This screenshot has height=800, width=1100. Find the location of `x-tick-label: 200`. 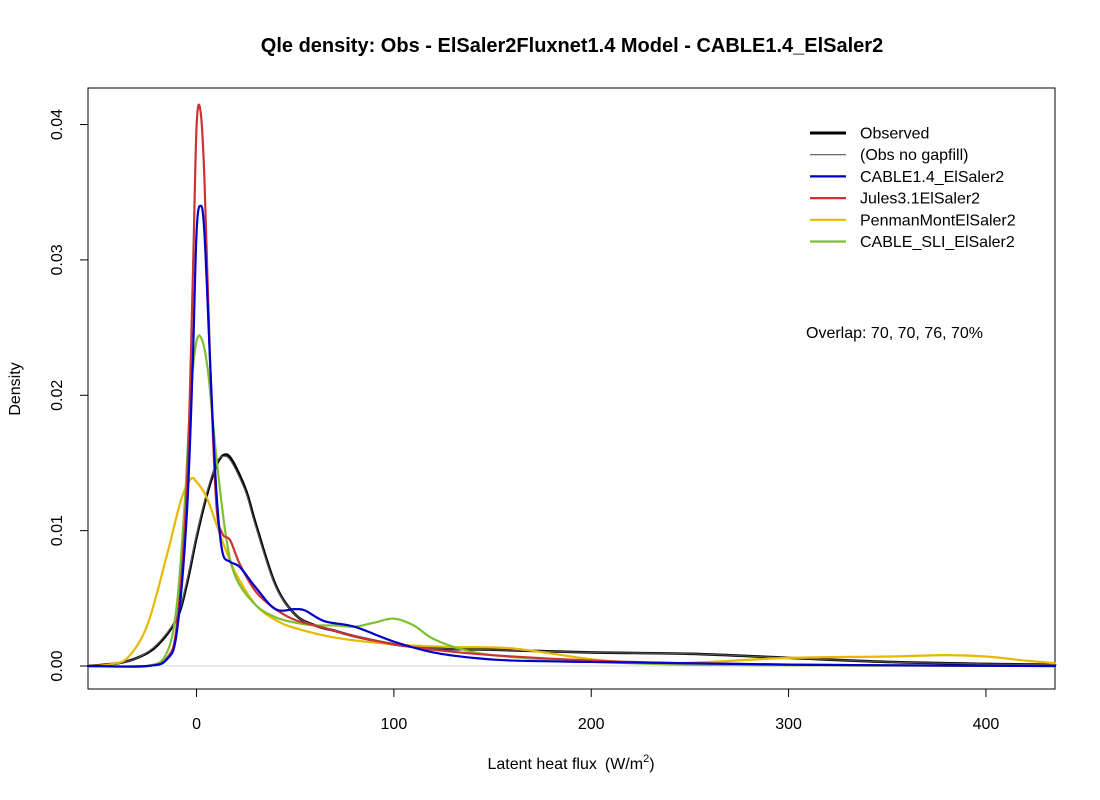

x-tick-label: 200 is located at coordinates (591, 724).